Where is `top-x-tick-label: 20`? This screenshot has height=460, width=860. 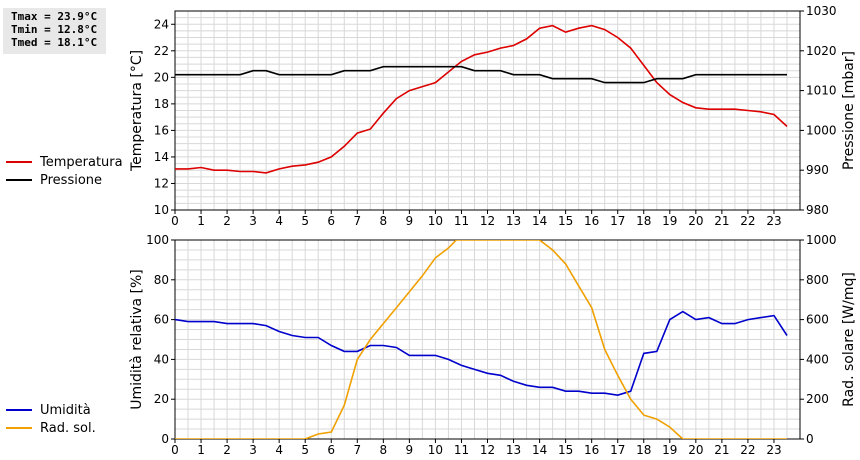 top-x-tick-label: 20 is located at coordinates (695, 221).